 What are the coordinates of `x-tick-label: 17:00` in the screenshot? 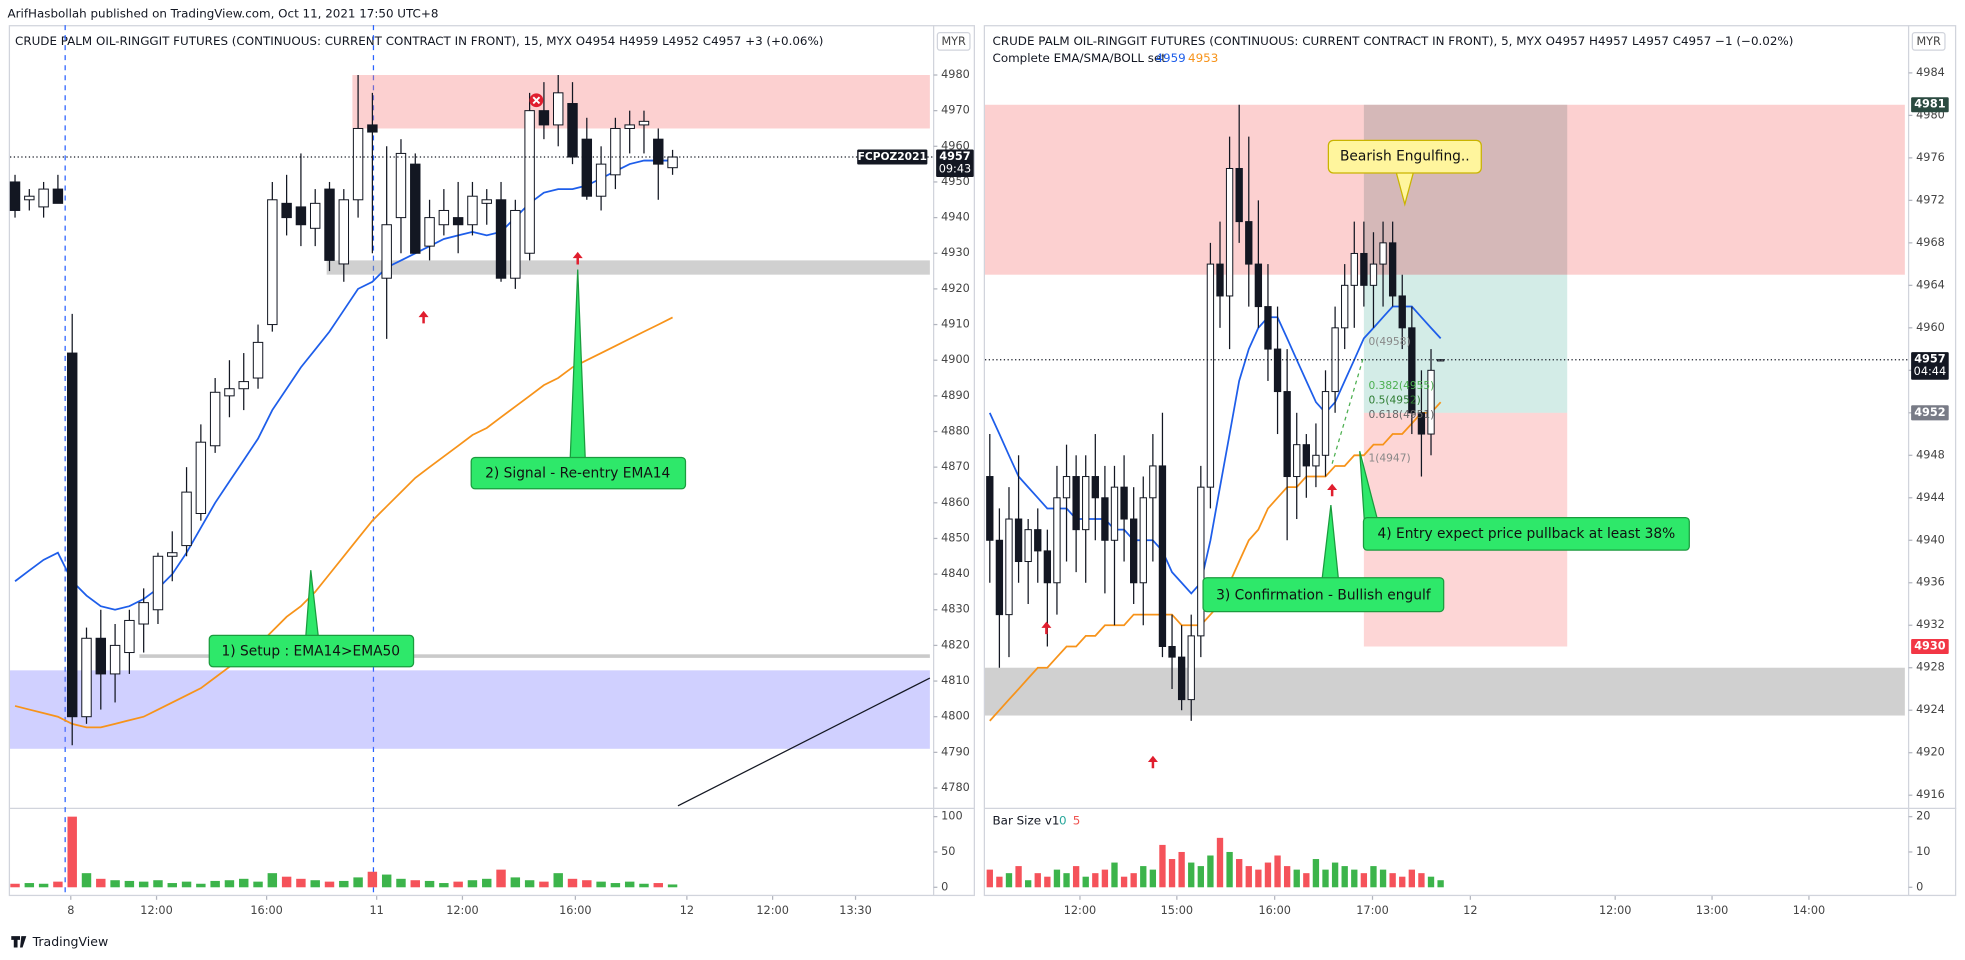 It's located at (1372, 910).